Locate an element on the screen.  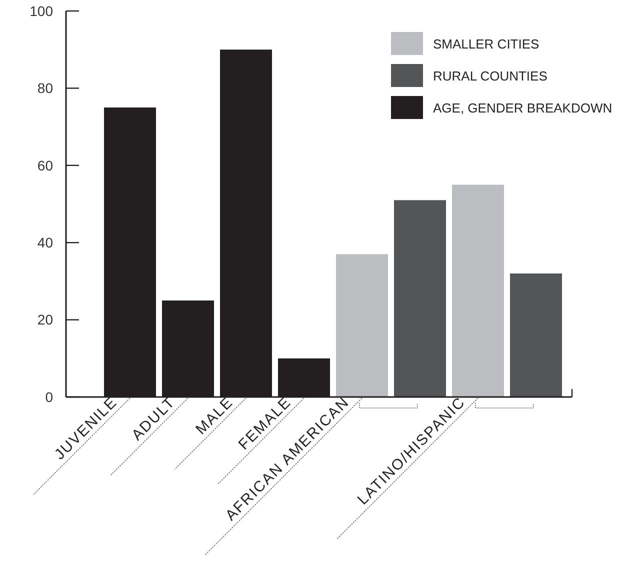
legend-label: SMALLER CITIES is located at coordinates (486, 44).